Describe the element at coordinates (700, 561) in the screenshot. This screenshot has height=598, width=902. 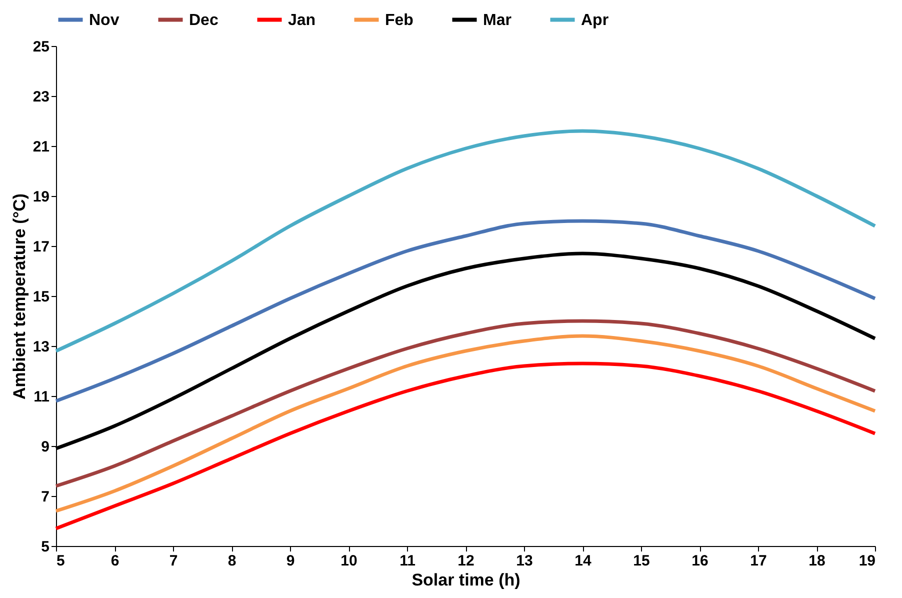
I see `x-tick-label: 16` at that location.